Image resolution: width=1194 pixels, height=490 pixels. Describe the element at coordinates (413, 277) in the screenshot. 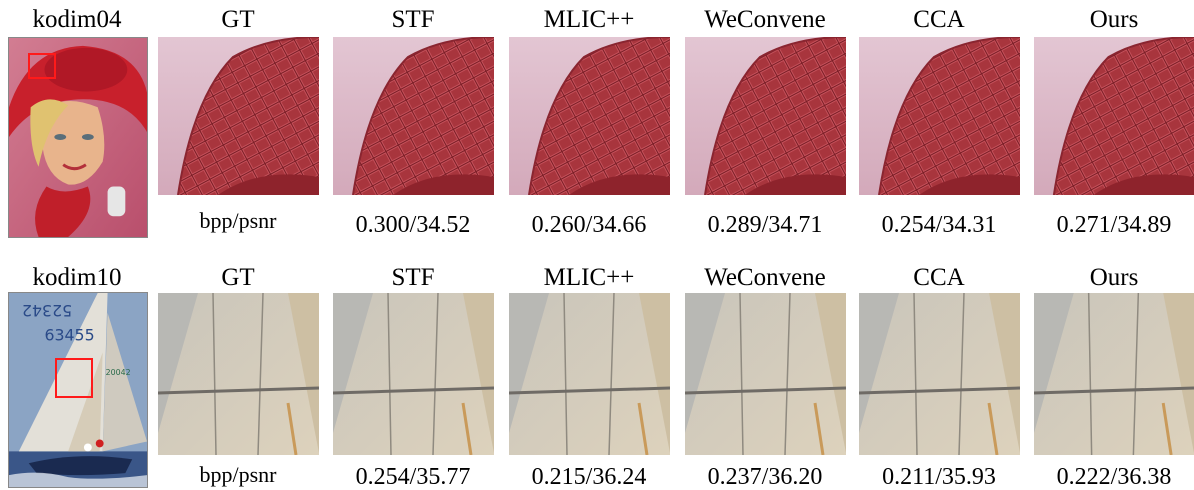

I see `row2-method-stf: STF` at that location.